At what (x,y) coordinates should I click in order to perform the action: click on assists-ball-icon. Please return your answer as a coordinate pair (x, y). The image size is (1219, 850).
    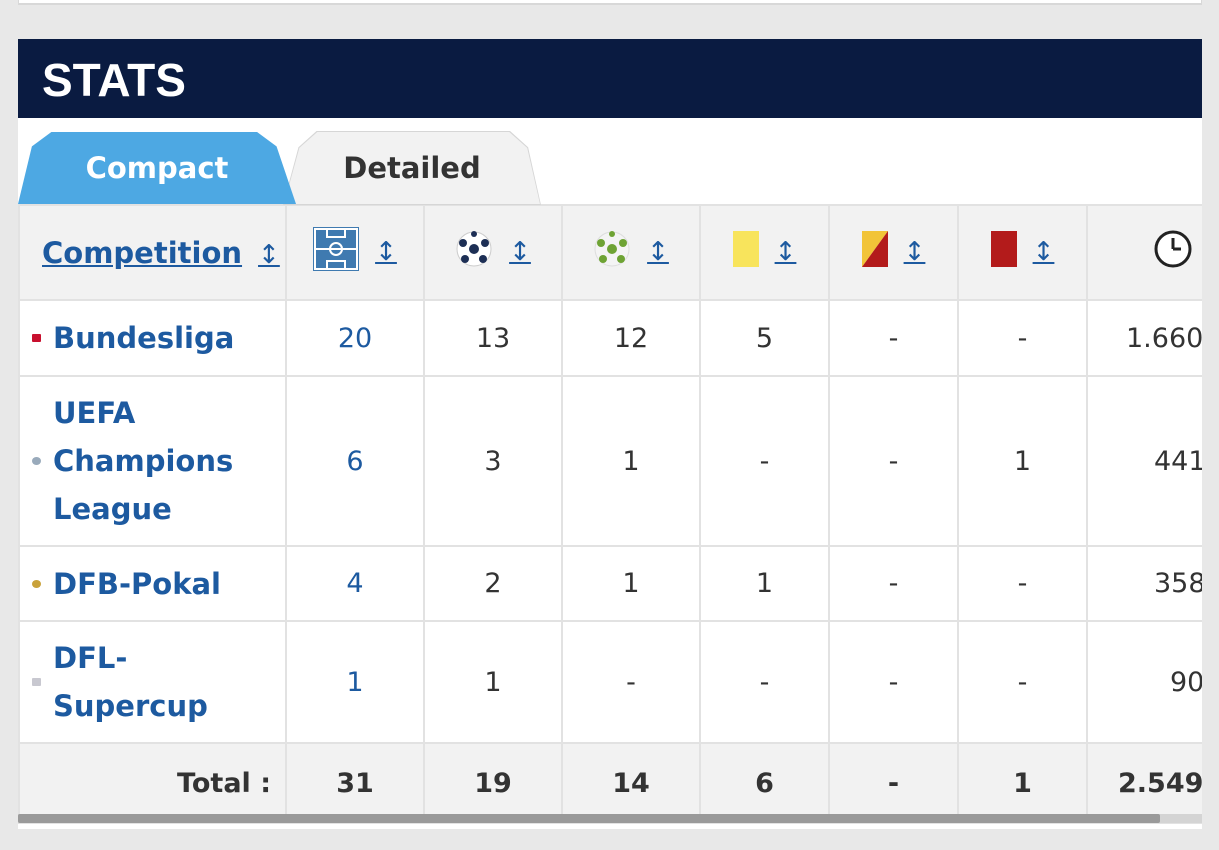
    Looking at the image, I should click on (612, 252).